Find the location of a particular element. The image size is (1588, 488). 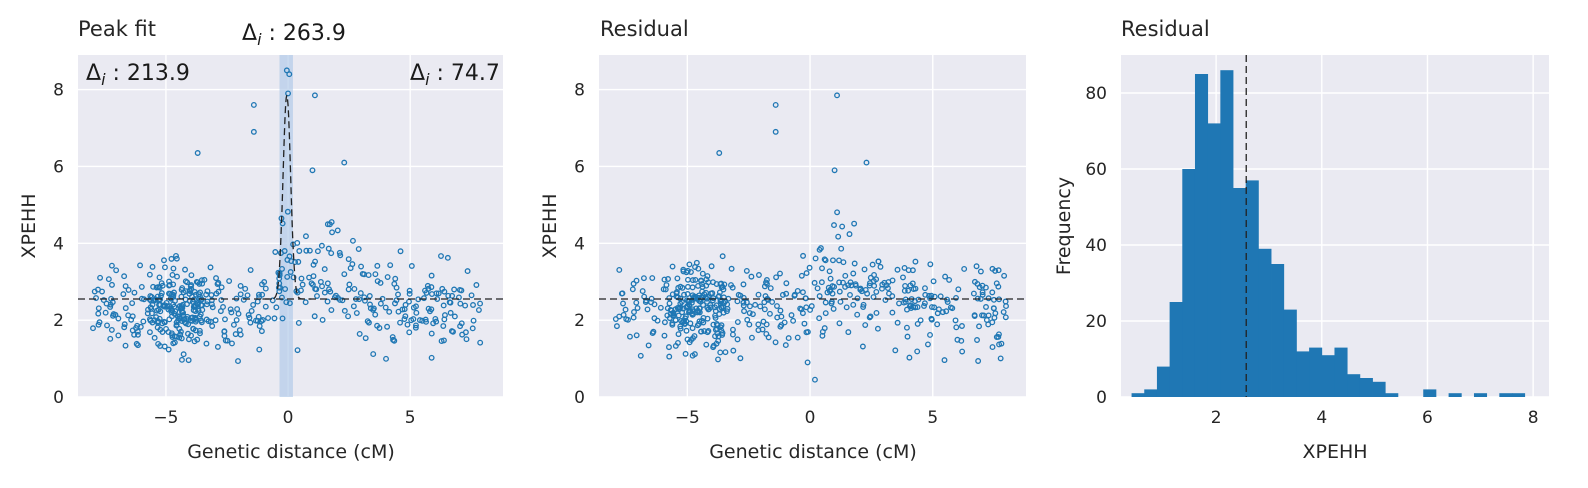

y-tick-label: 80 is located at coordinates (1096, 94).